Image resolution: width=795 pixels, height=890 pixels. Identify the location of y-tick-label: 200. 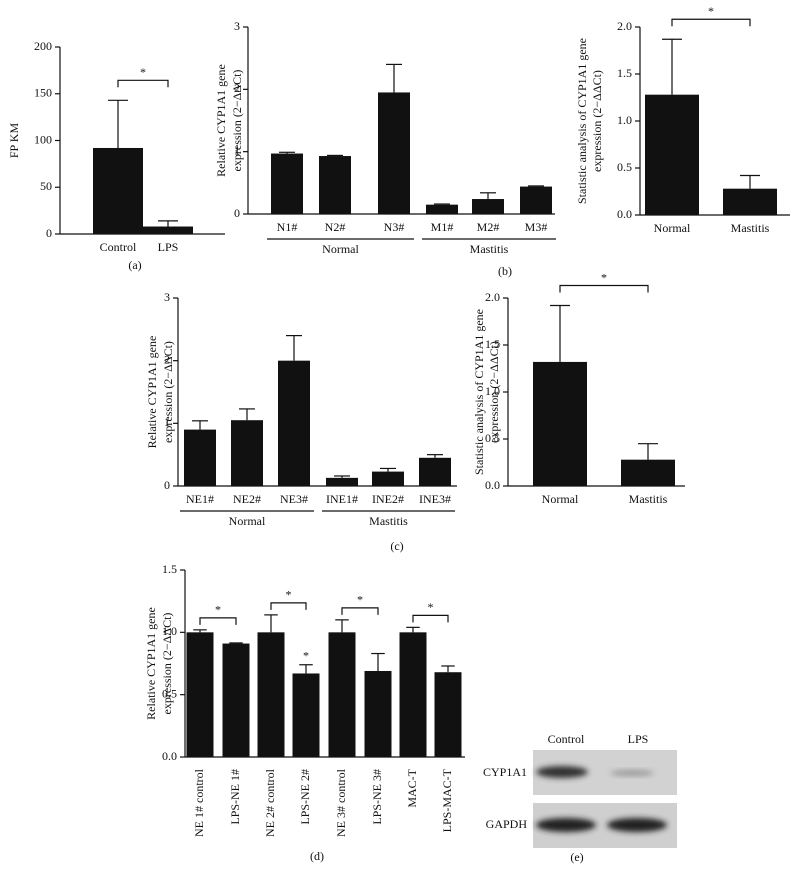
(43, 46).